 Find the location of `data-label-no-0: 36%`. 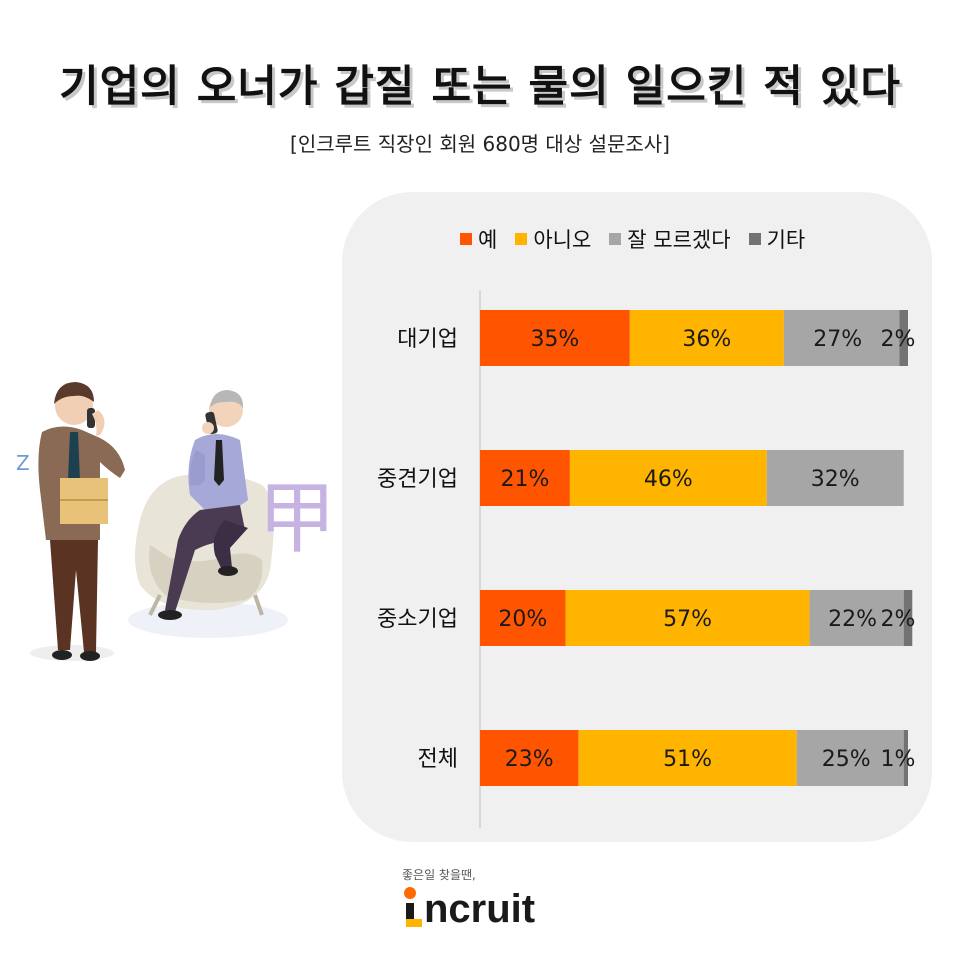

data-label-no-0: 36% is located at coordinates (706, 339).